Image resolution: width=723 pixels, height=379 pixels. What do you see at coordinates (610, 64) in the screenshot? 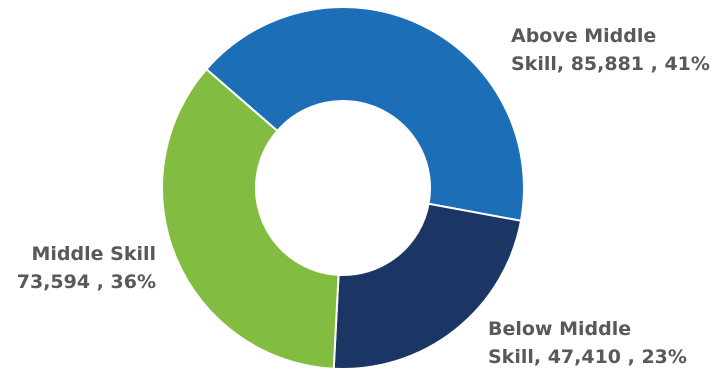
I see `label-above-middle-skill-line2: Skill, 85,881 , 41%` at bounding box center [610, 64].